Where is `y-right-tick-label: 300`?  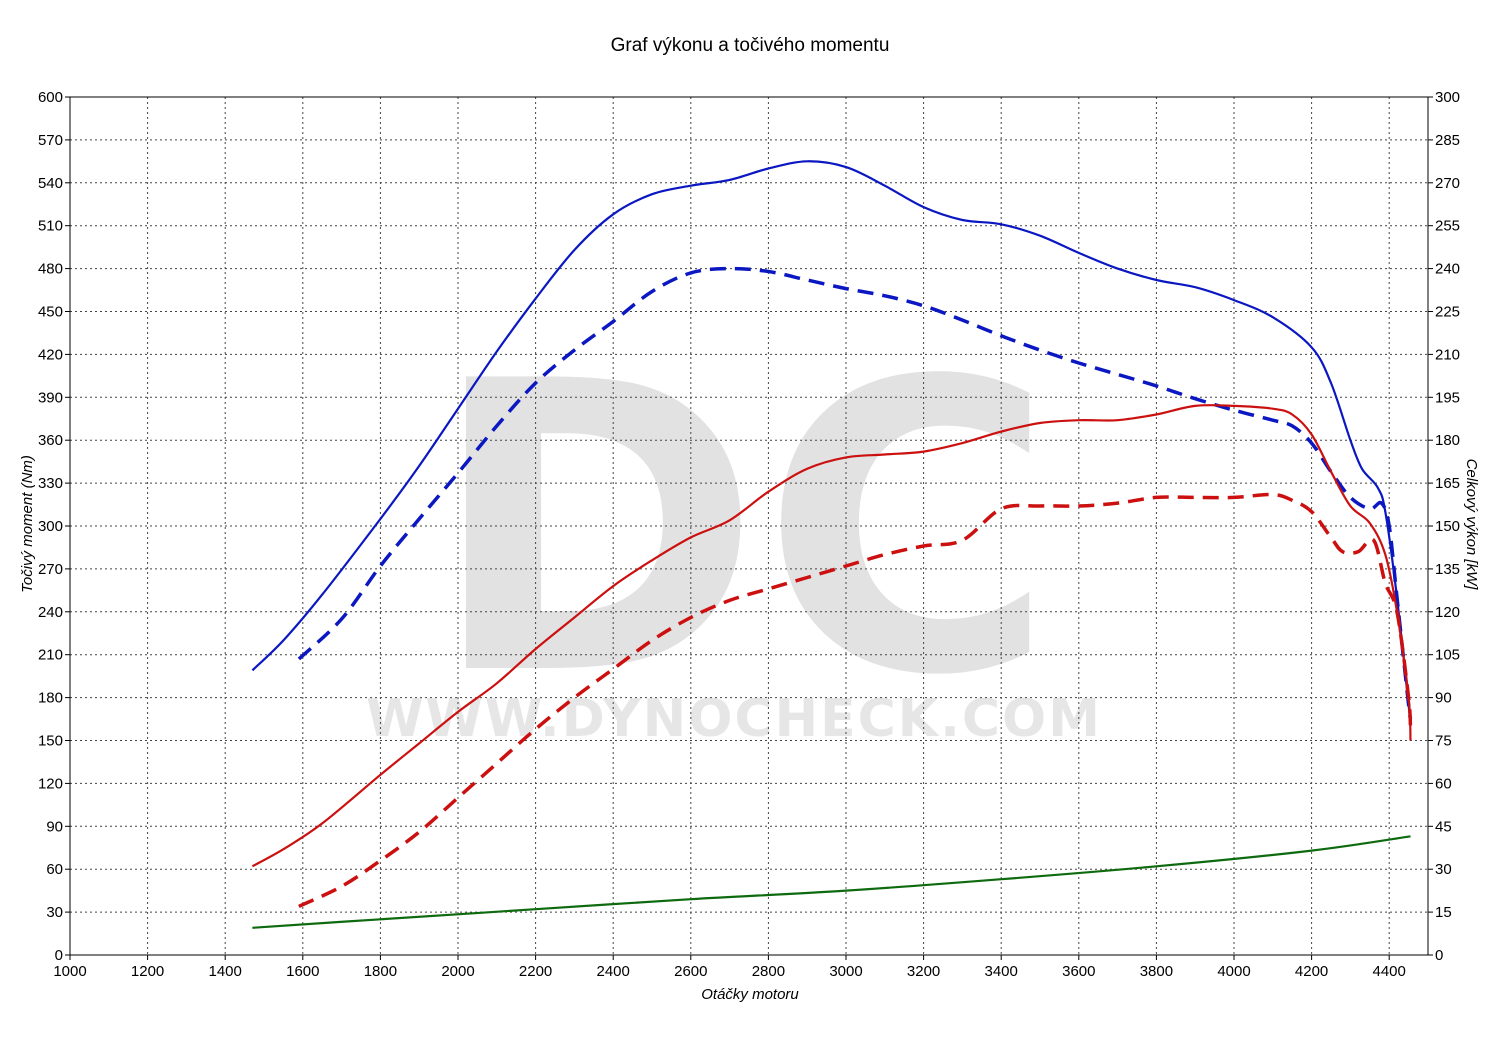
y-right-tick-label: 300 is located at coordinates (1447, 97).